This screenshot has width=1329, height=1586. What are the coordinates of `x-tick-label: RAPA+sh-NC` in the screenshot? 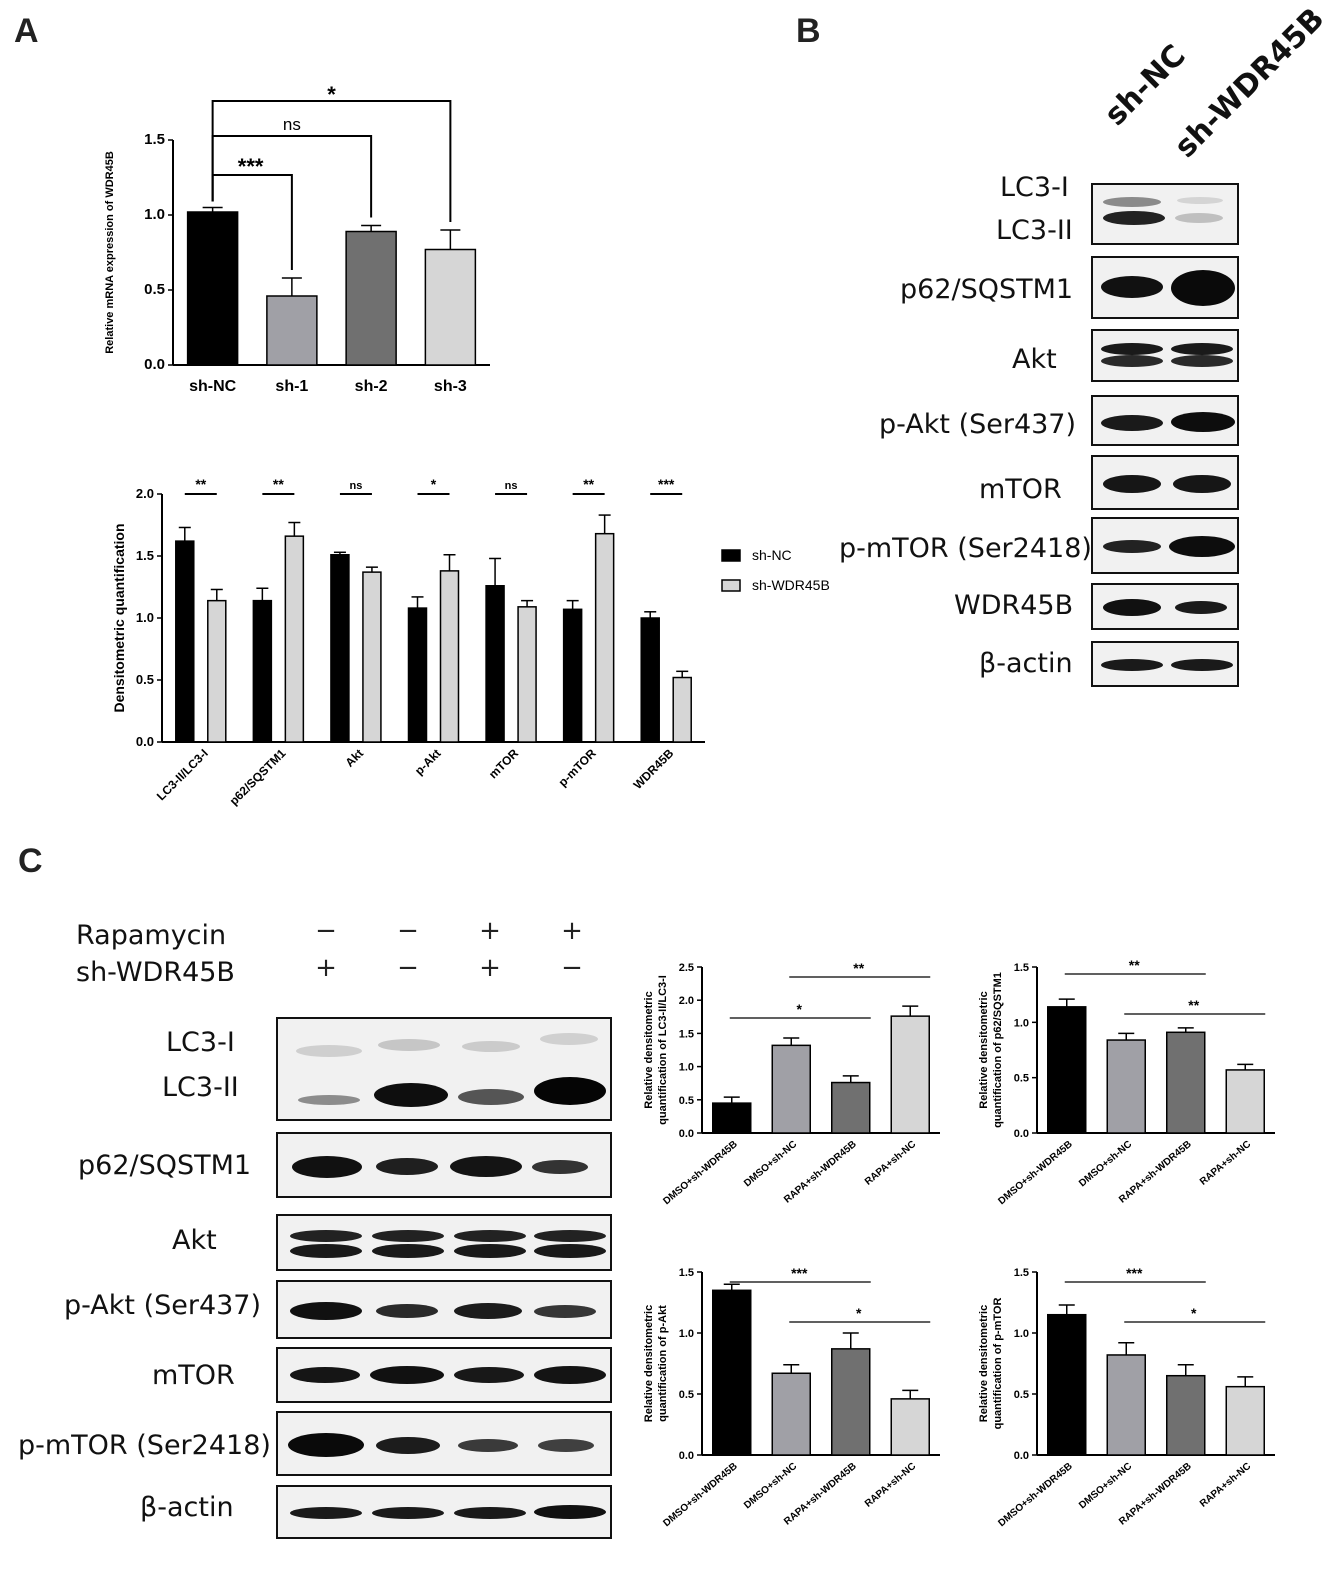 It's located at (1225, 1485).